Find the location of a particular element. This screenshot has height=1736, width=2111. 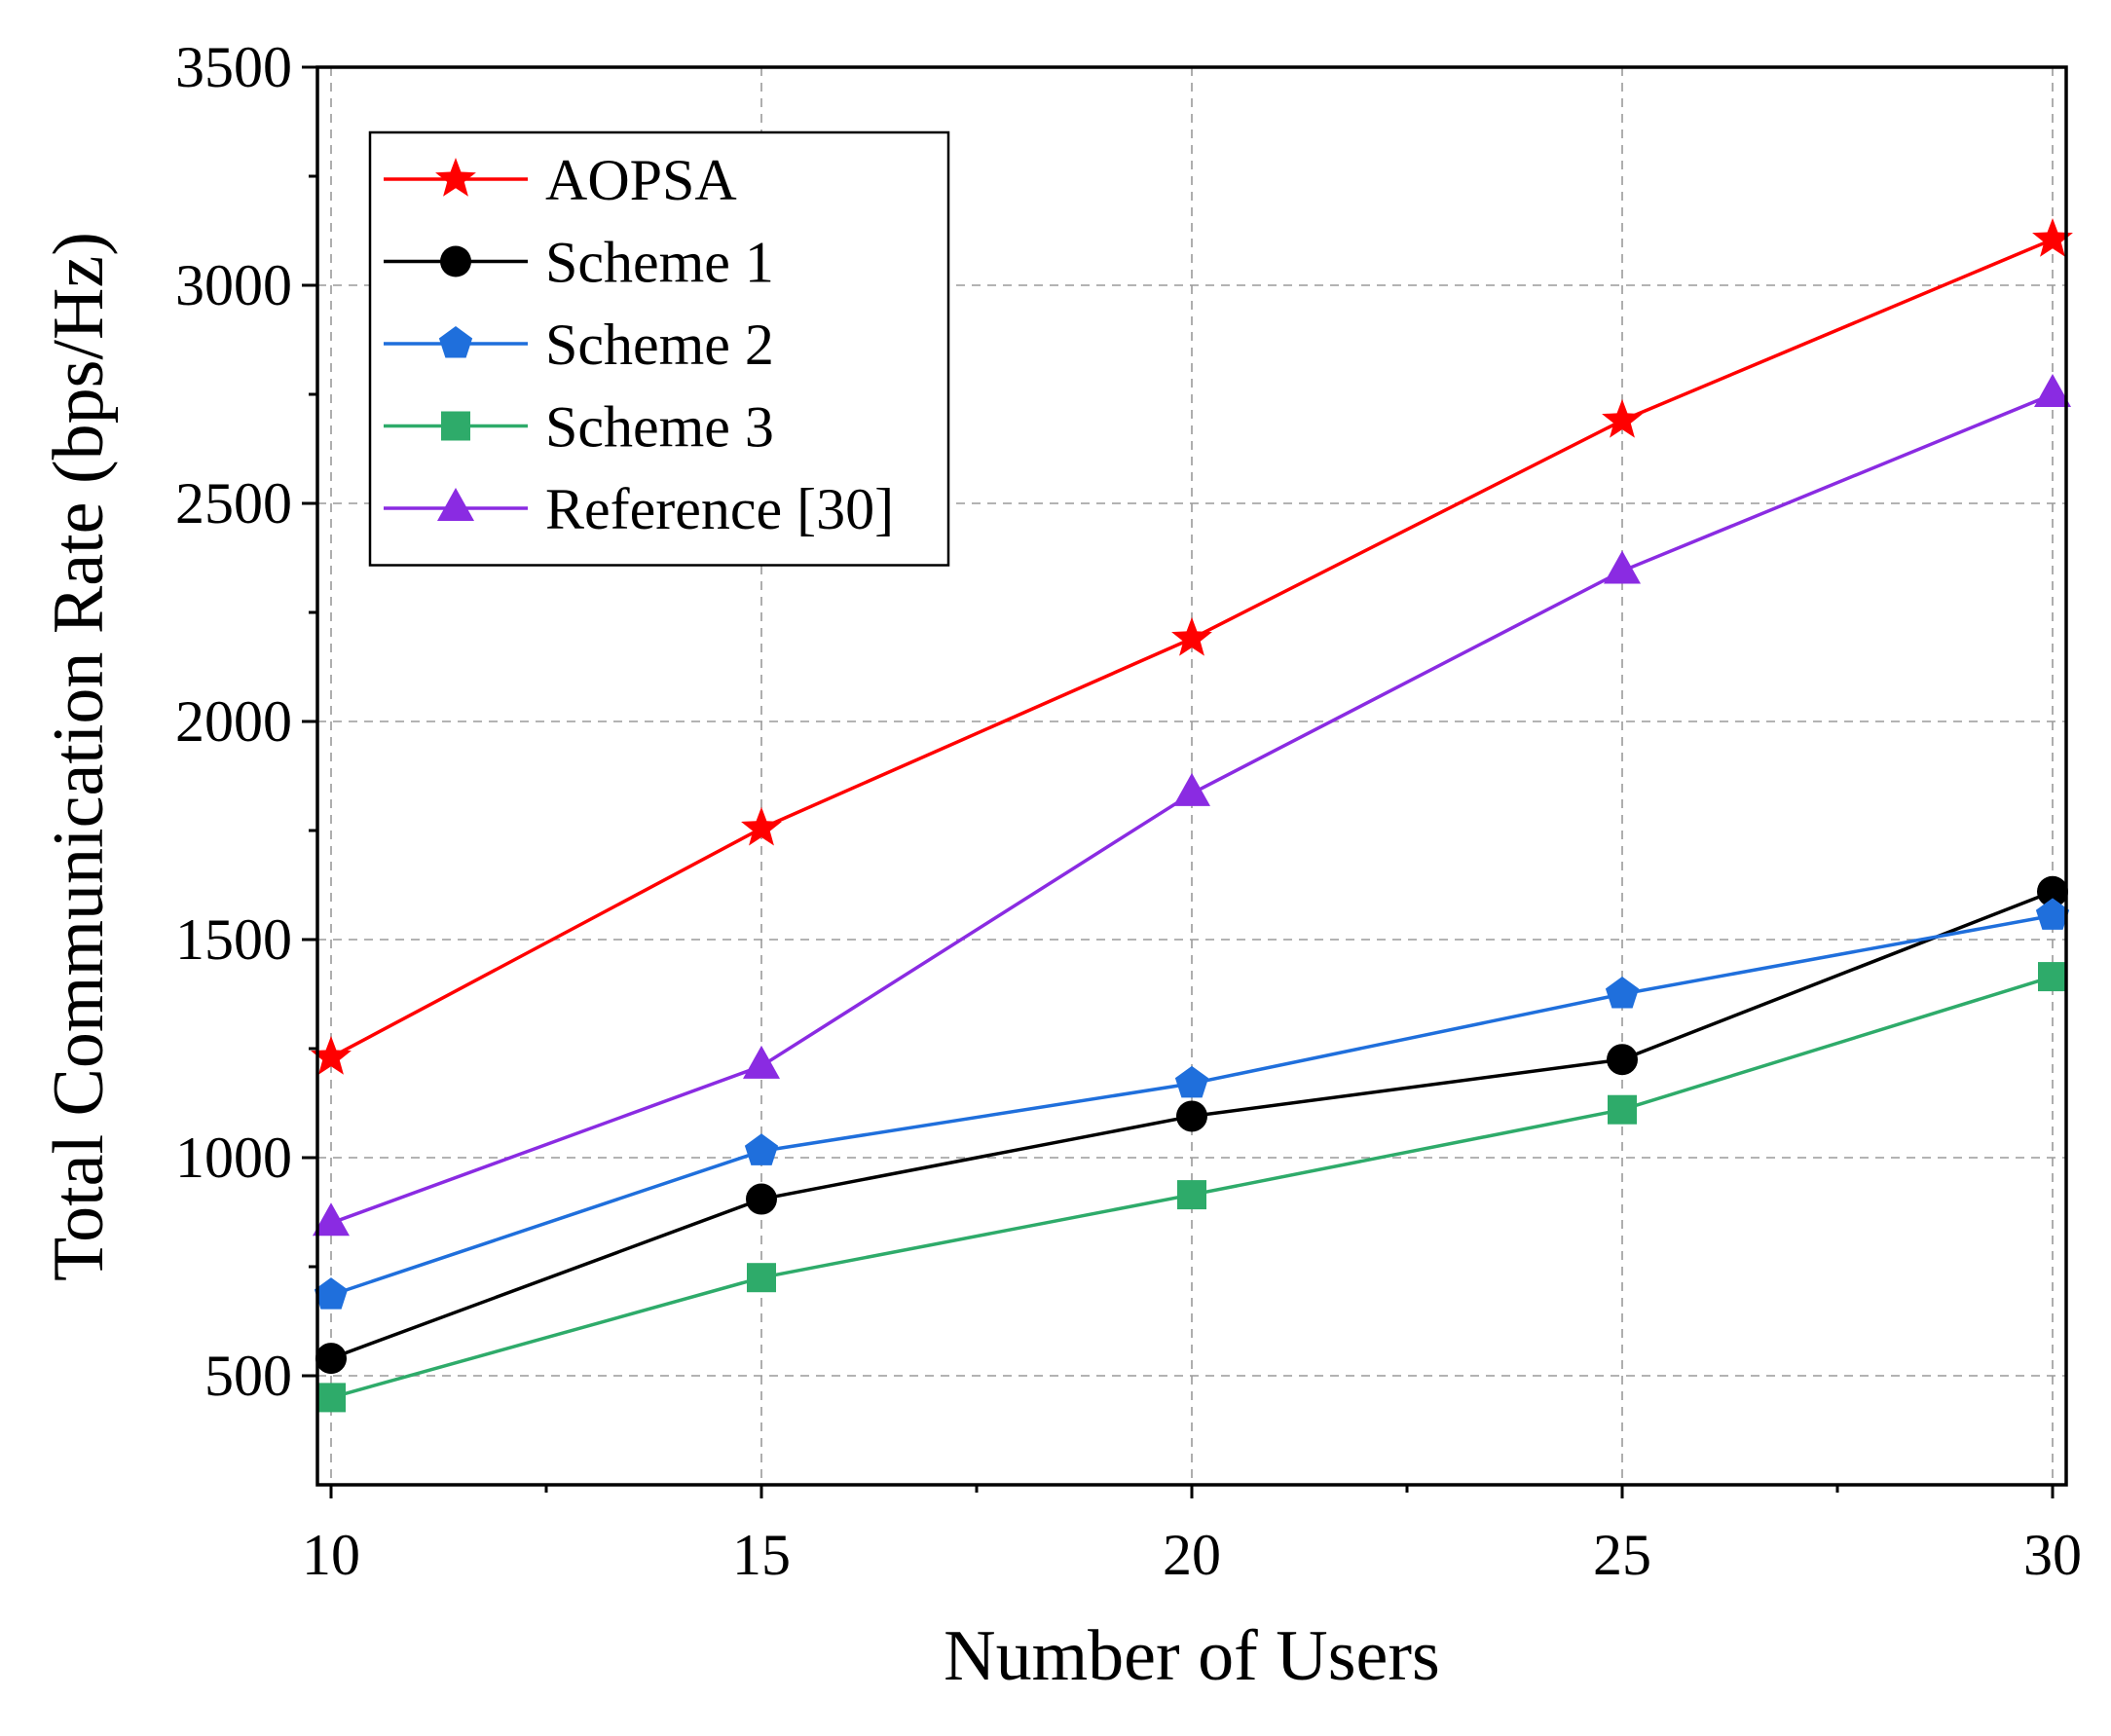

legend-label: Scheme 1 is located at coordinates (659, 263).